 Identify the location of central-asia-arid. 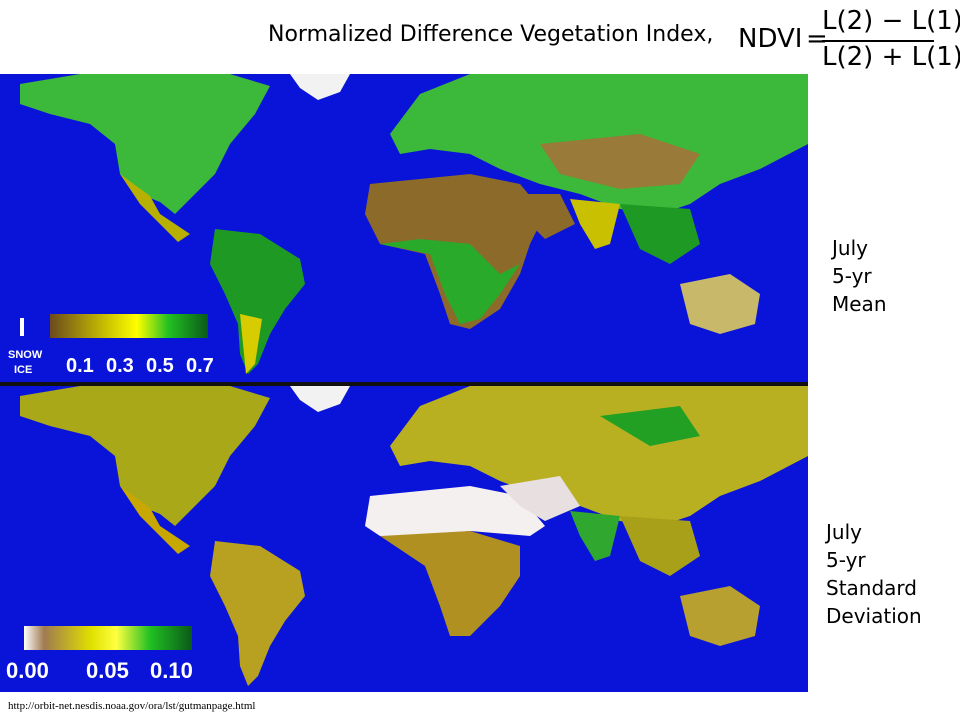
(620, 161).